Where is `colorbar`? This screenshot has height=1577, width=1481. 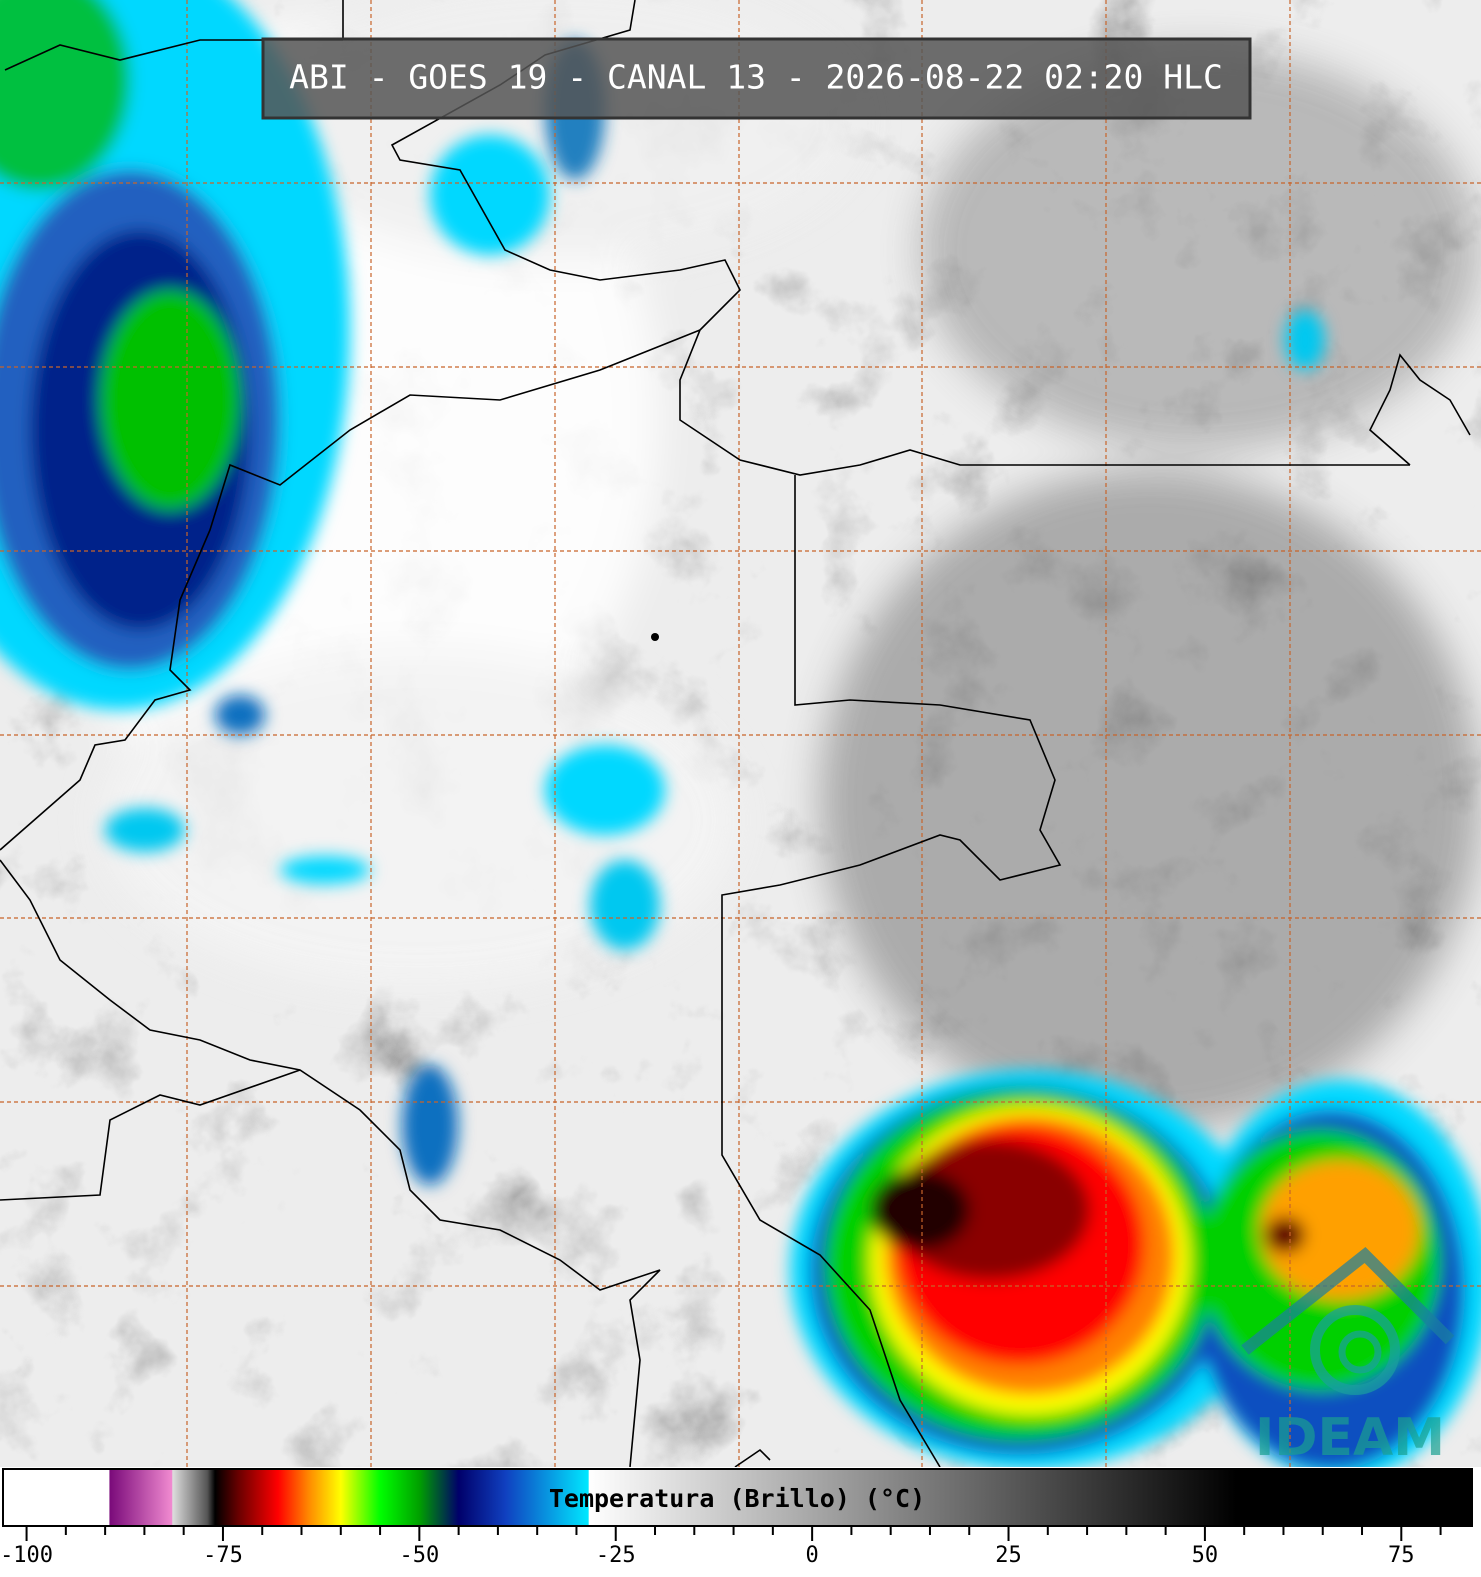
colorbar is located at coordinates (737, 1497).